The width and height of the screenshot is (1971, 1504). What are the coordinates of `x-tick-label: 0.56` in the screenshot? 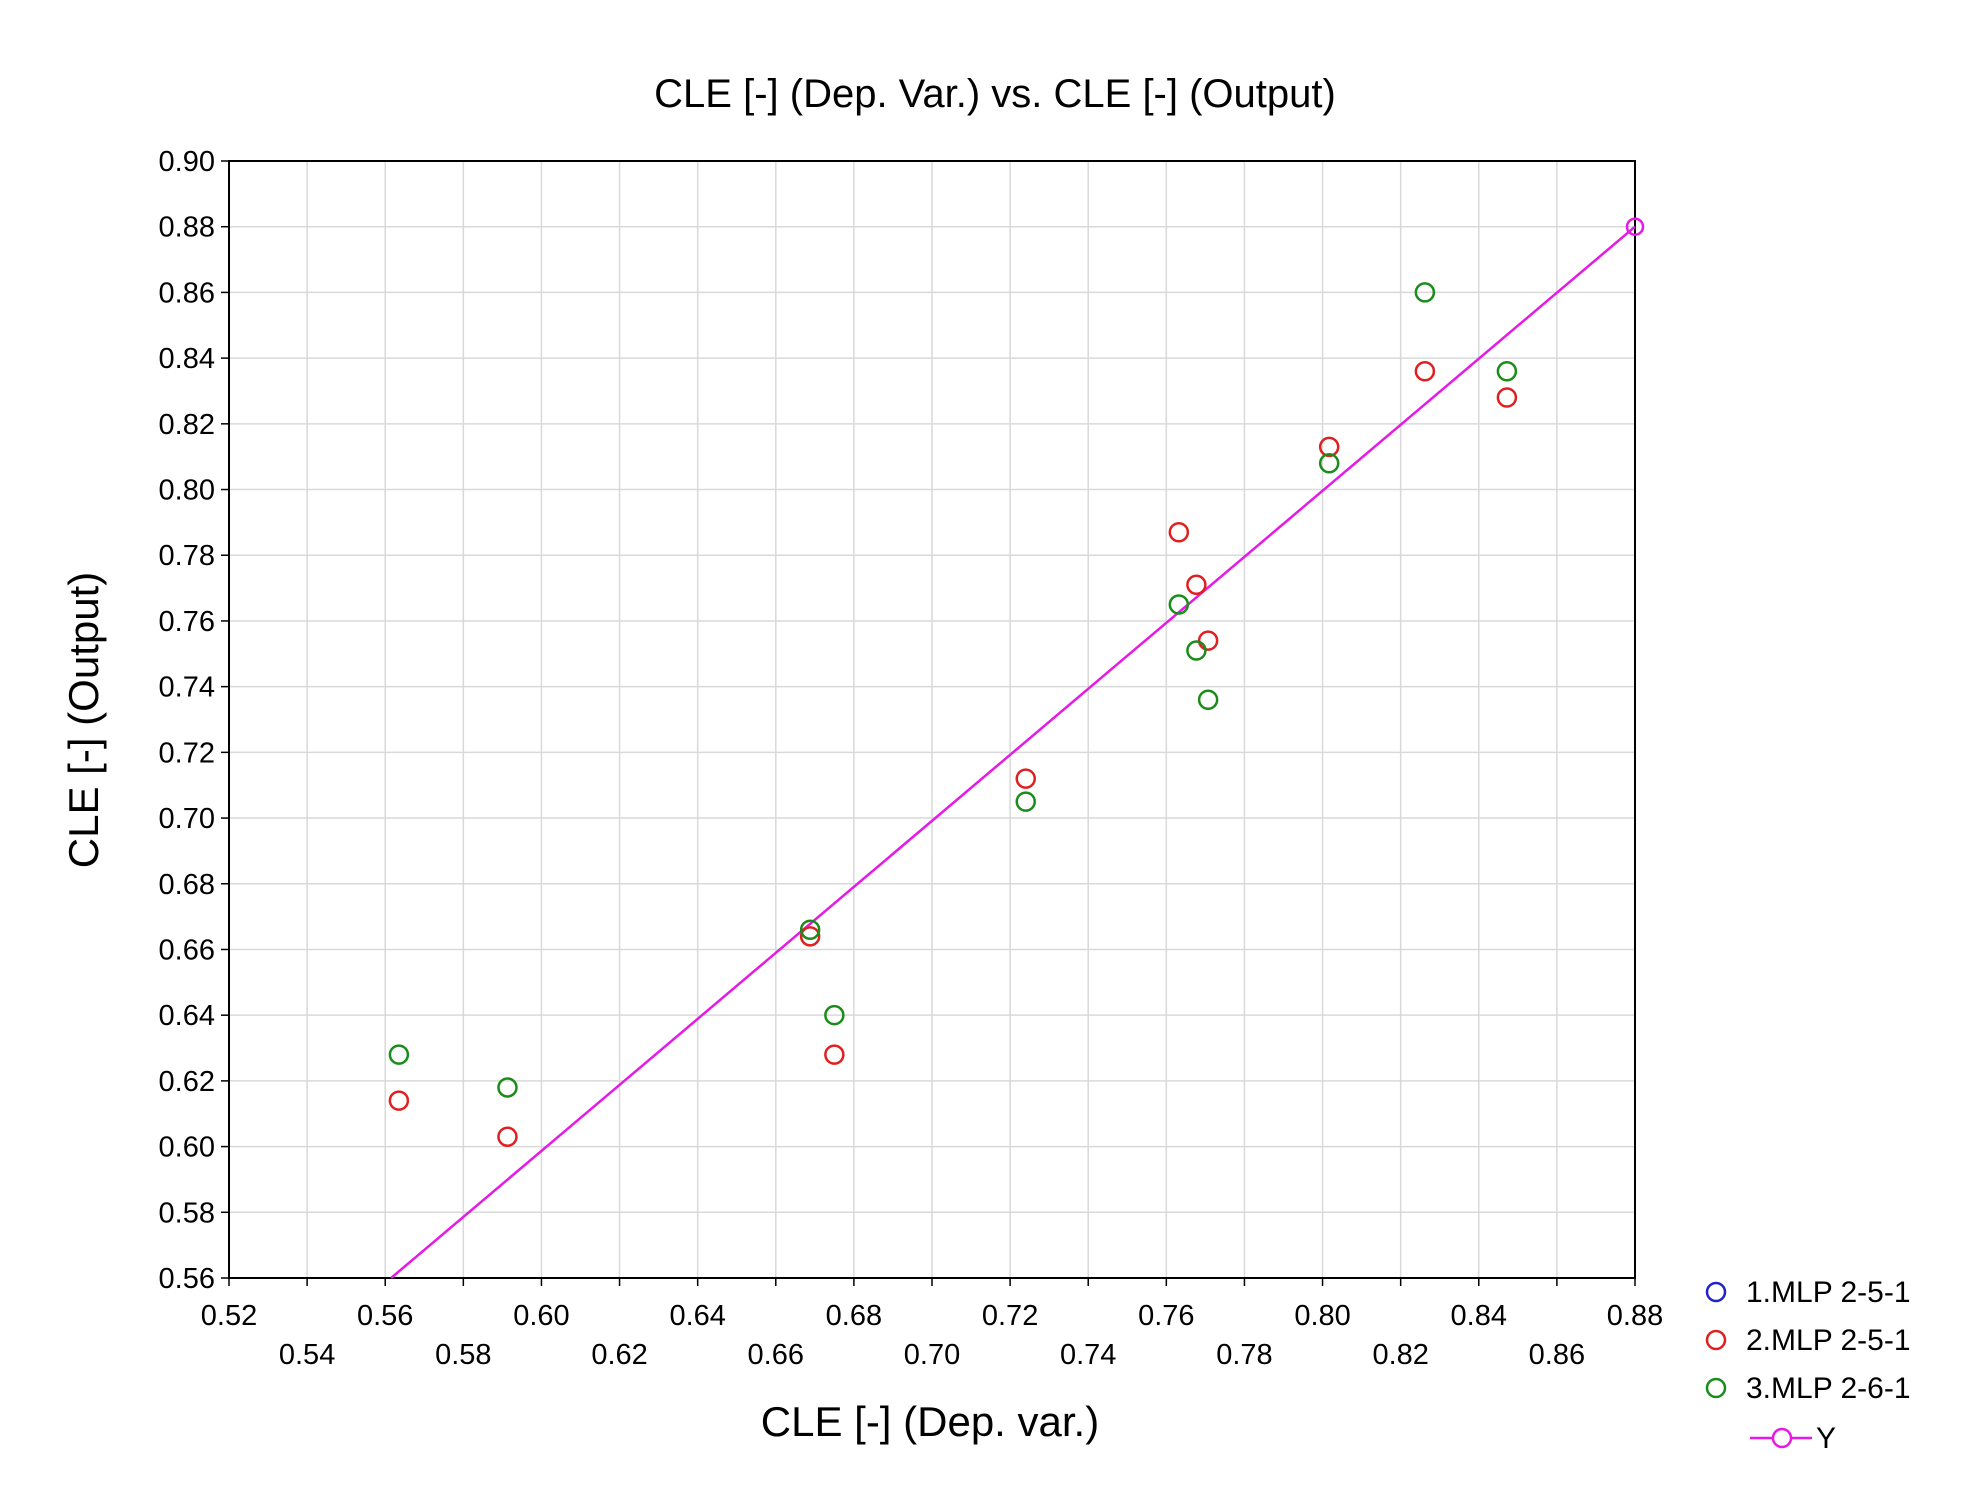 It's located at (385, 1316).